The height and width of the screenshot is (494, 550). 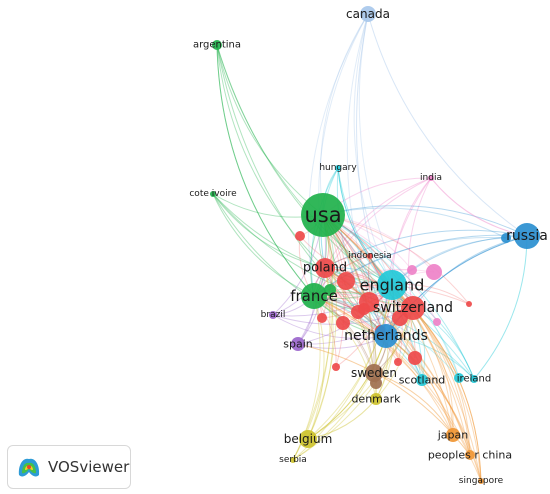 I want to click on node-singapore, so click(x=481, y=481).